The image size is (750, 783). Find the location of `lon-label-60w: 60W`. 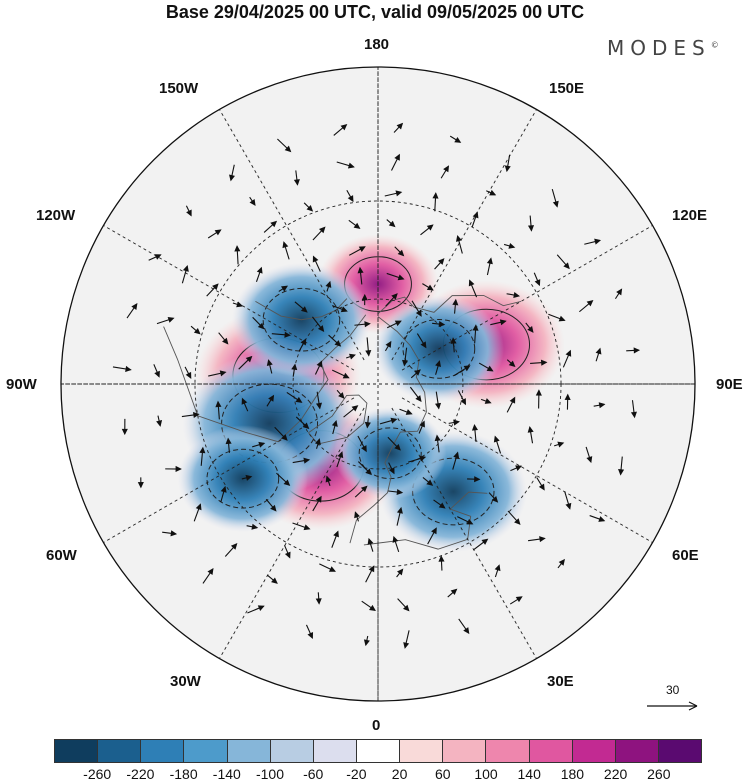

lon-label-60w: 60W is located at coordinates (61, 555).